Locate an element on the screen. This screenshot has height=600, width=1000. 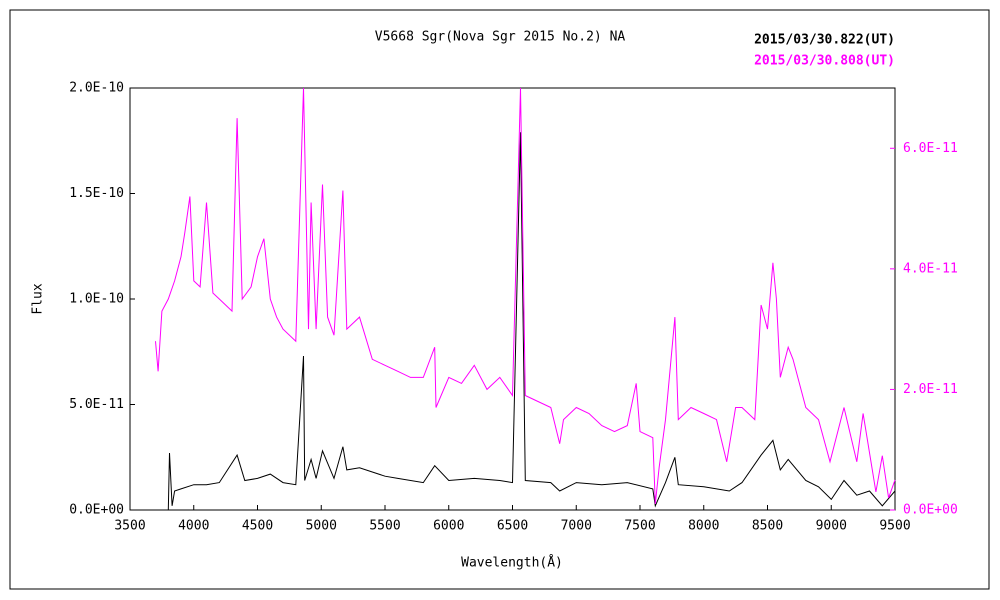
x-tick-label: 8000 is located at coordinates (703, 526).